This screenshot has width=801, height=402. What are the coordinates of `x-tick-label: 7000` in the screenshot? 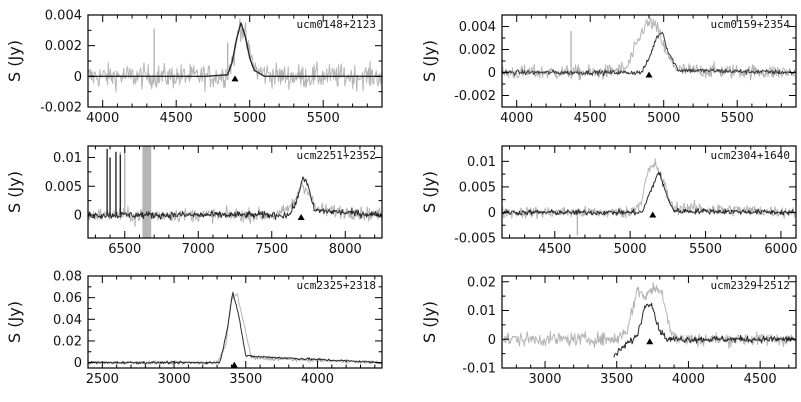 It's located at (198, 249).